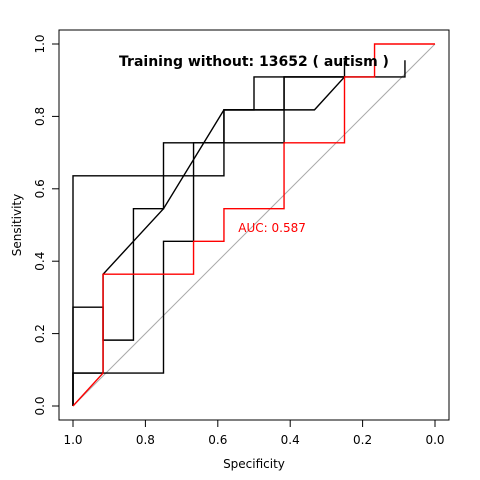  What do you see at coordinates (40, 333) in the screenshot?
I see `y-tick-label: 0.2` at bounding box center [40, 333].